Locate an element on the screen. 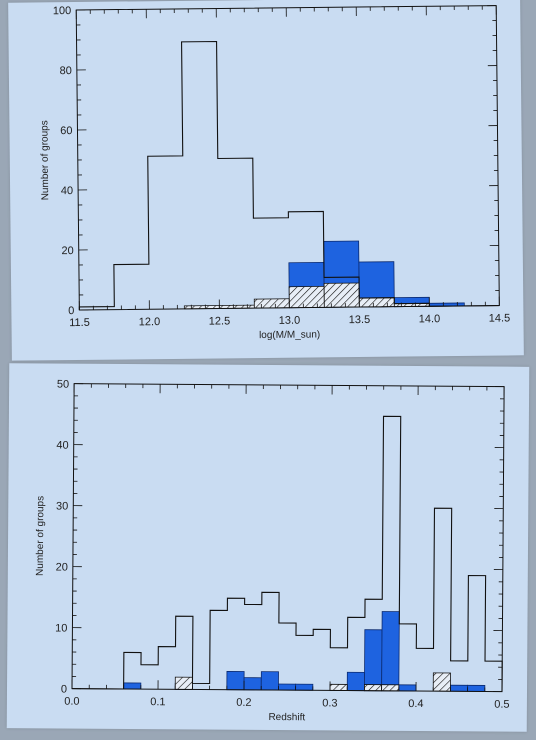  x-tick-label: 14.5 is located at coordinates (500, 318).